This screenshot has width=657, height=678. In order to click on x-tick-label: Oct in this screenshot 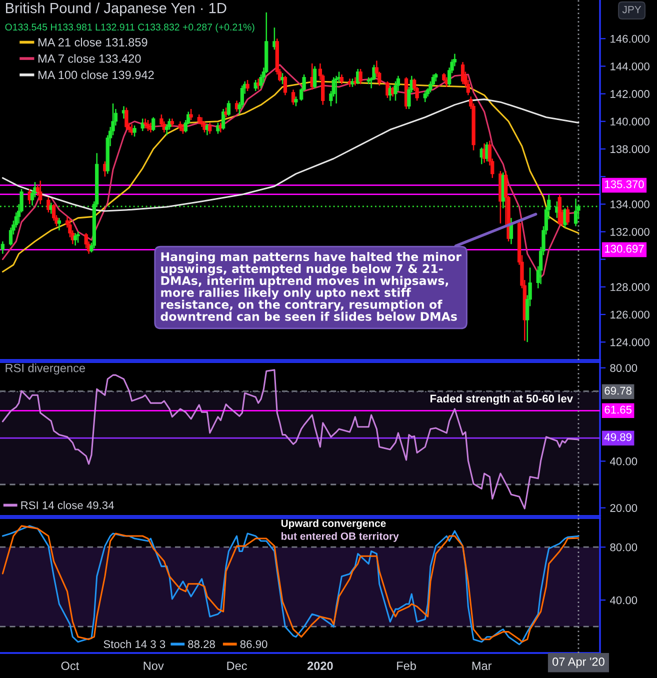, I will do `click(70, 666)`.